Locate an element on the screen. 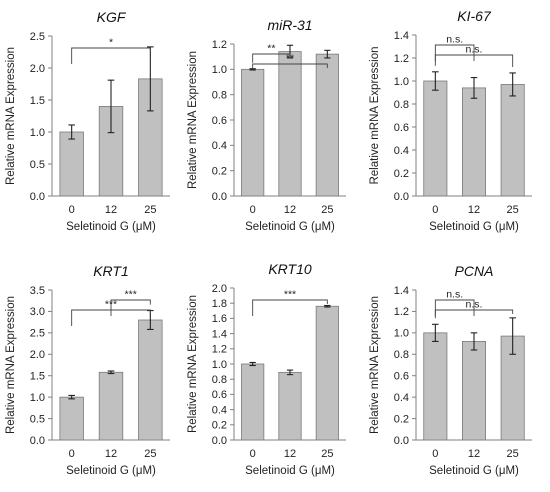  chart-title: KGF is located at coordinates (112, 17).